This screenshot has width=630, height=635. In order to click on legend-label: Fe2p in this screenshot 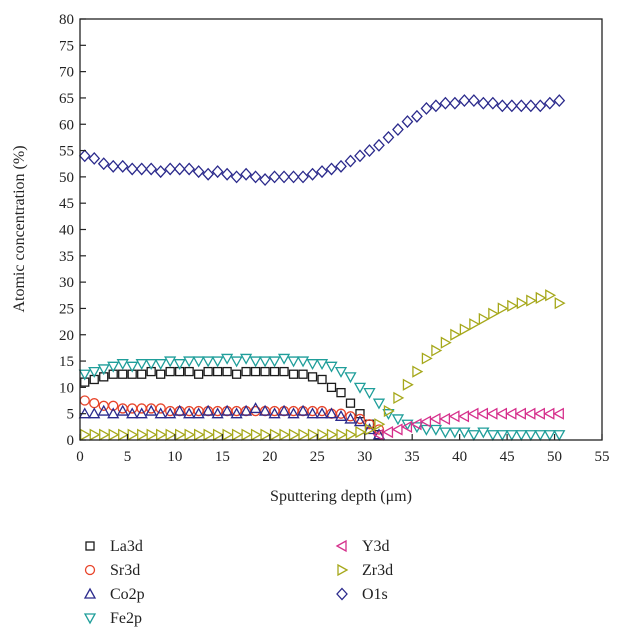, I will do `click(126, 618)`.